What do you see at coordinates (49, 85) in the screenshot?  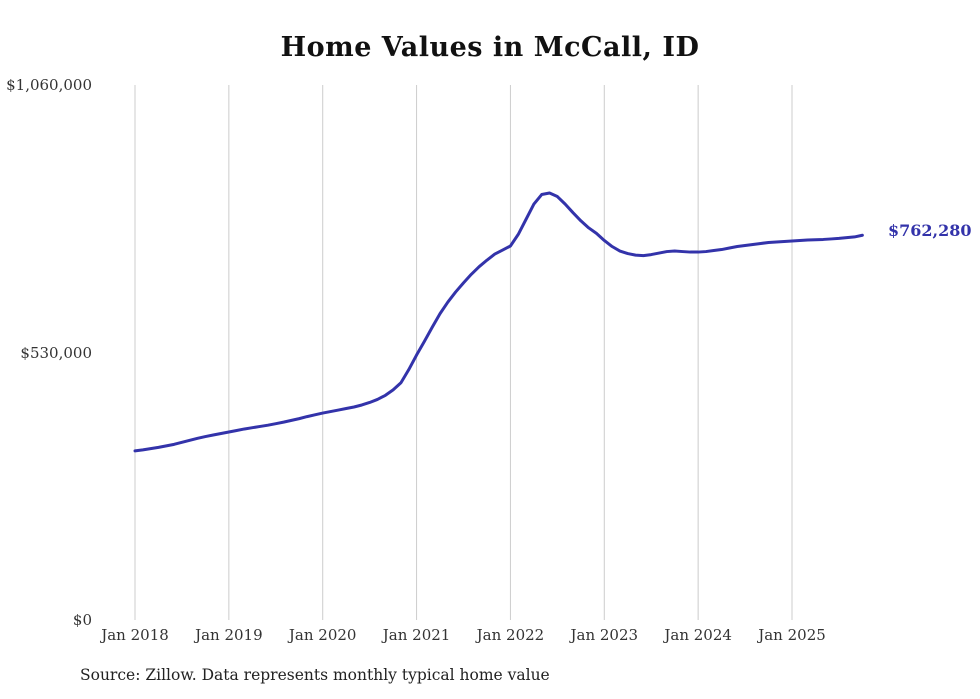 I see `y-axis-tick-top: $1,060,000` at bounding box center [49, 85].